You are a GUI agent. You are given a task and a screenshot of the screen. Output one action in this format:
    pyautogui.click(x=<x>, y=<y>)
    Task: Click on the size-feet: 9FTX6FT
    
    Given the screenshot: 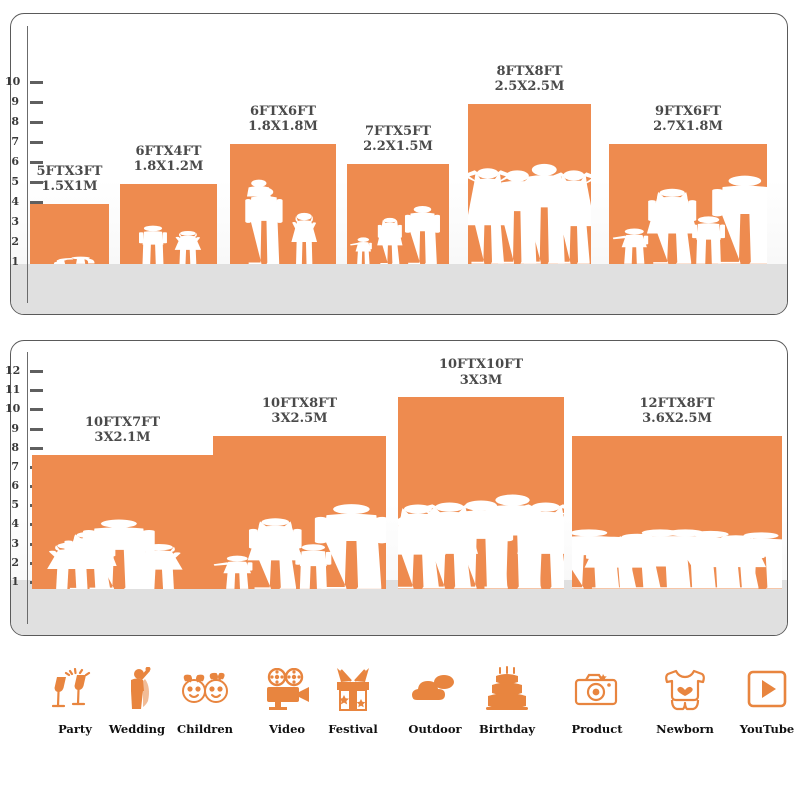 What is the action you would take?
    pyautogui.click(x=688, y=111)
    